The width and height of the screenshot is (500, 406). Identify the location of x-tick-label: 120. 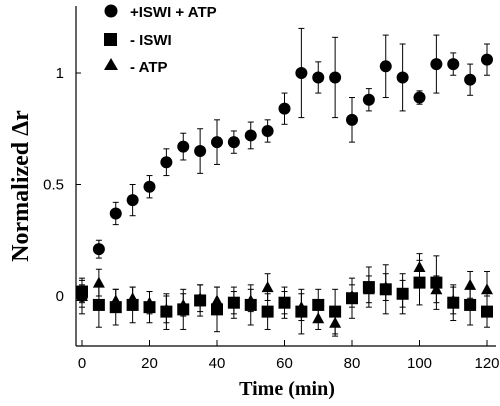
(486, 363).